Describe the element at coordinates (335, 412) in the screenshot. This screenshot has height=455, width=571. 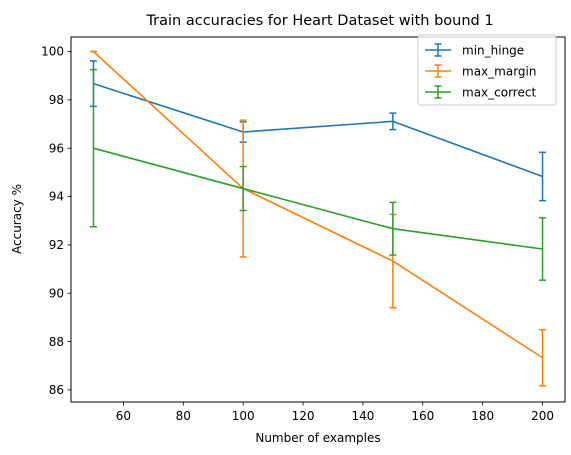
I see `x-axis: 60 80 100 120 140 160 180 200` at that location.